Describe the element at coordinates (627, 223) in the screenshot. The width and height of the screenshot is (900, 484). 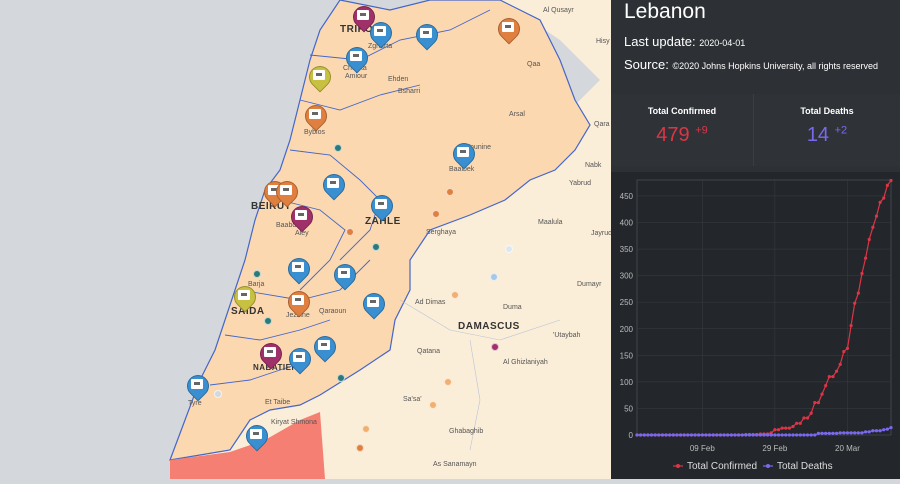
I see `y-tick-label: 400` at that location.